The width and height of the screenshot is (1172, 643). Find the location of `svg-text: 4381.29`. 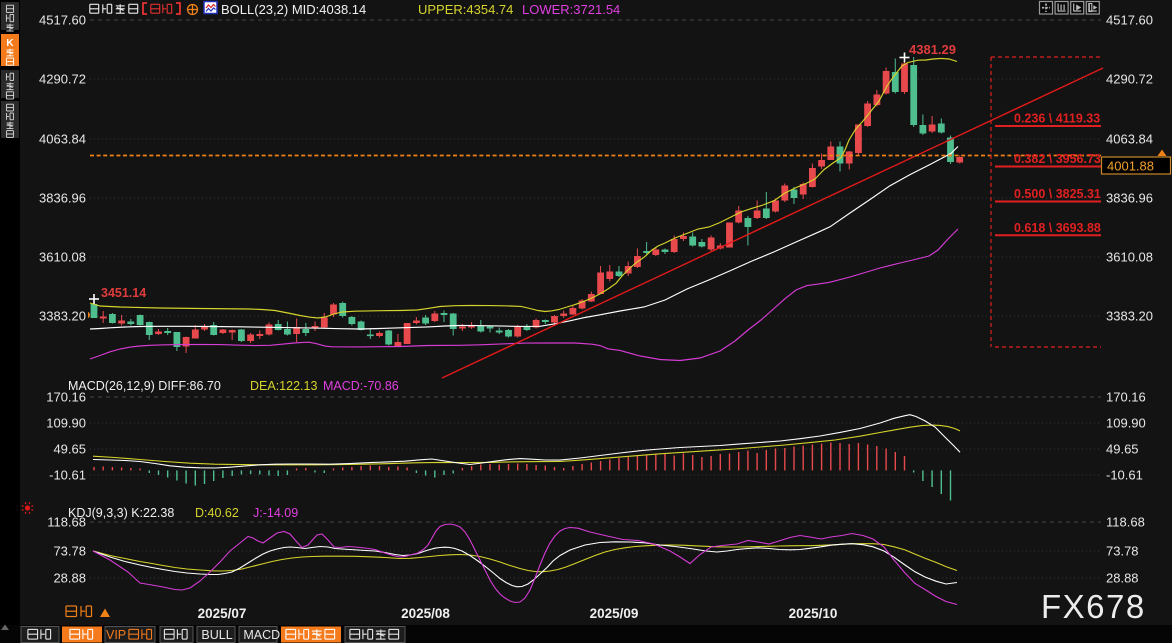

svg-text: 4381.29 is located at coordinates (932, 49).